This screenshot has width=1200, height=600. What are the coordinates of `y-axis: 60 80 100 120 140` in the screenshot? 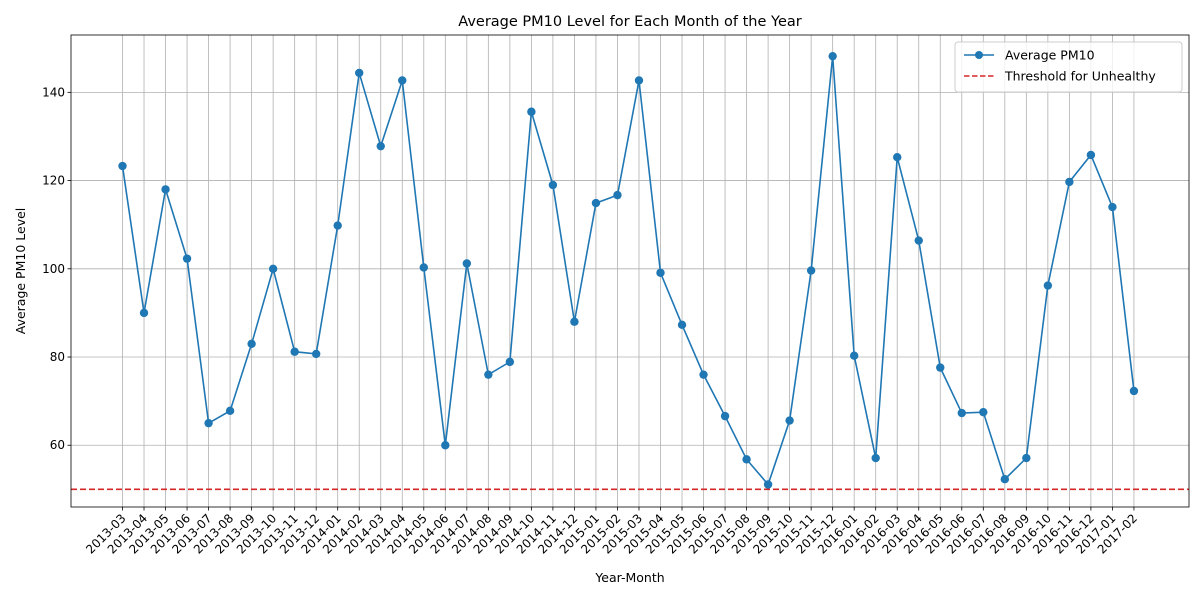 It's located at (56, 268).